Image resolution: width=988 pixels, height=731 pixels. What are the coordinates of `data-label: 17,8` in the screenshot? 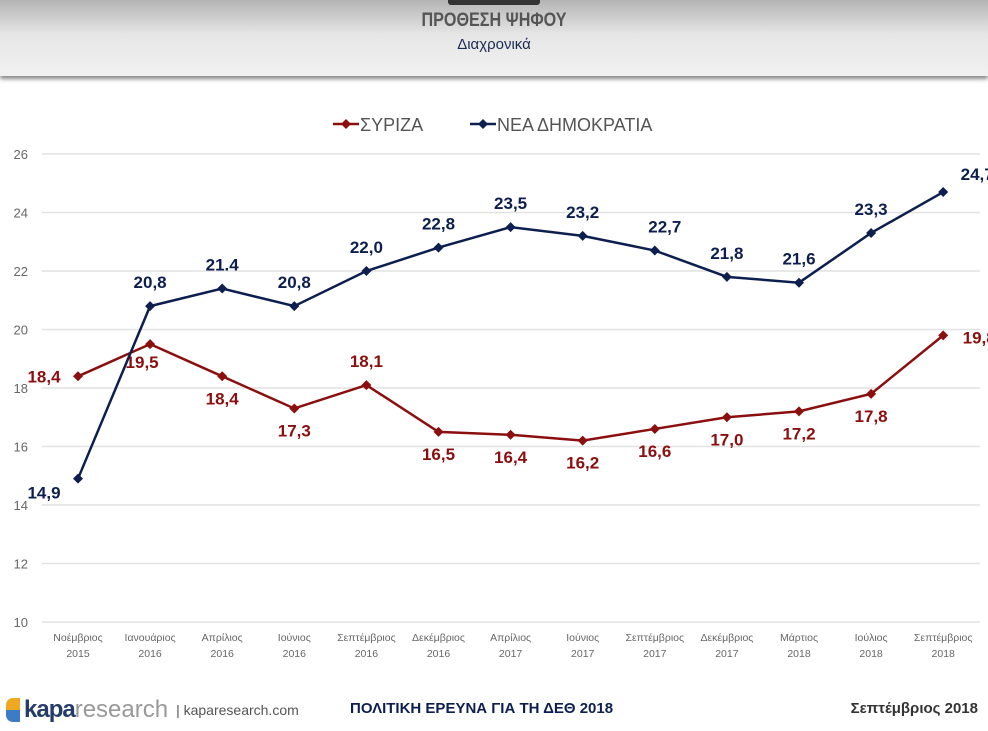 It's located at (871, 416).